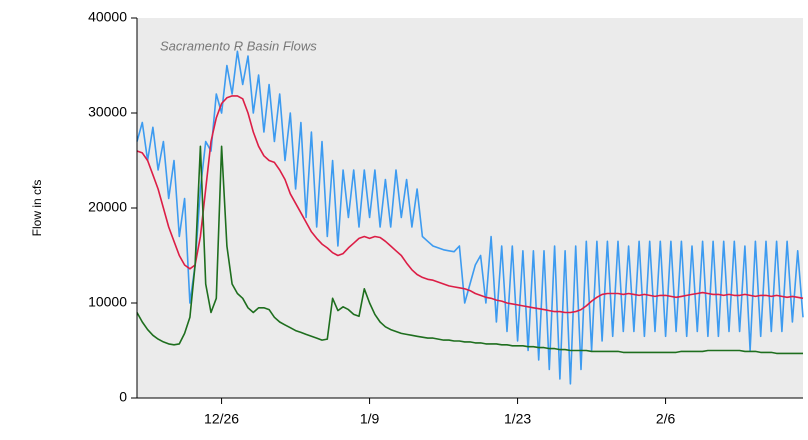 The image size is (808, 440). Describe the element at coordinates (107, 302) in the screenshot. I see `y-tick-label: 10000` at that location.